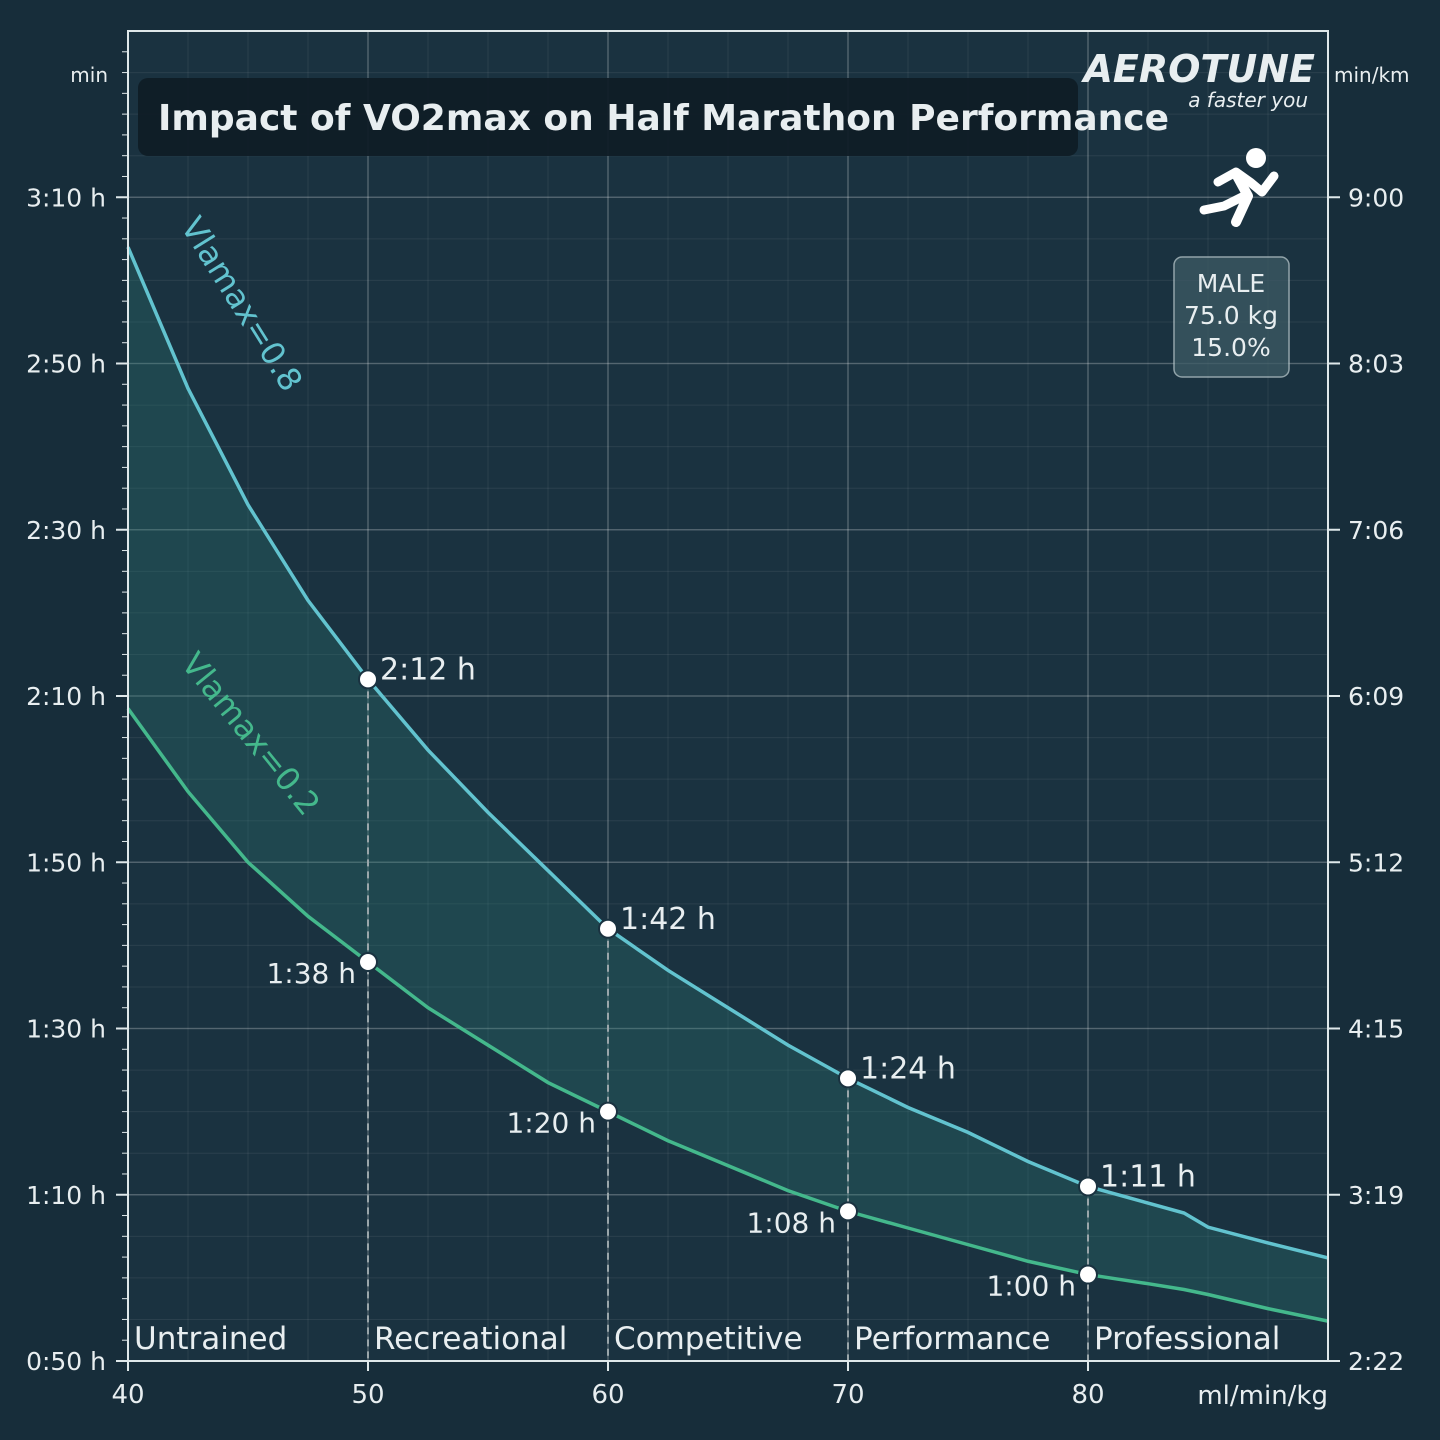 This screenshot has height=1440, width=1440. I want to click on zone-label: Performance, so click(952, 1339).